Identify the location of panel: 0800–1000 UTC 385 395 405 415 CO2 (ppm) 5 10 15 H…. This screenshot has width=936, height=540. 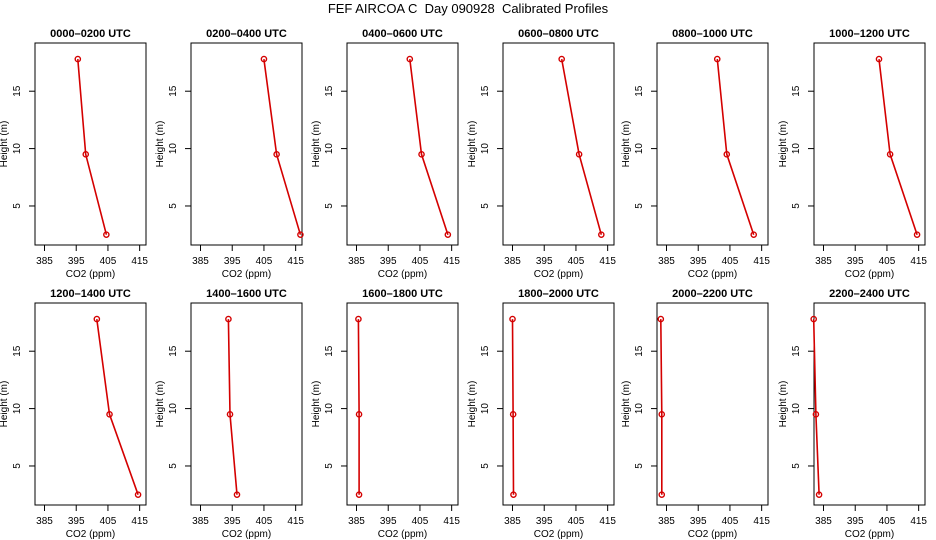
(695, 154).